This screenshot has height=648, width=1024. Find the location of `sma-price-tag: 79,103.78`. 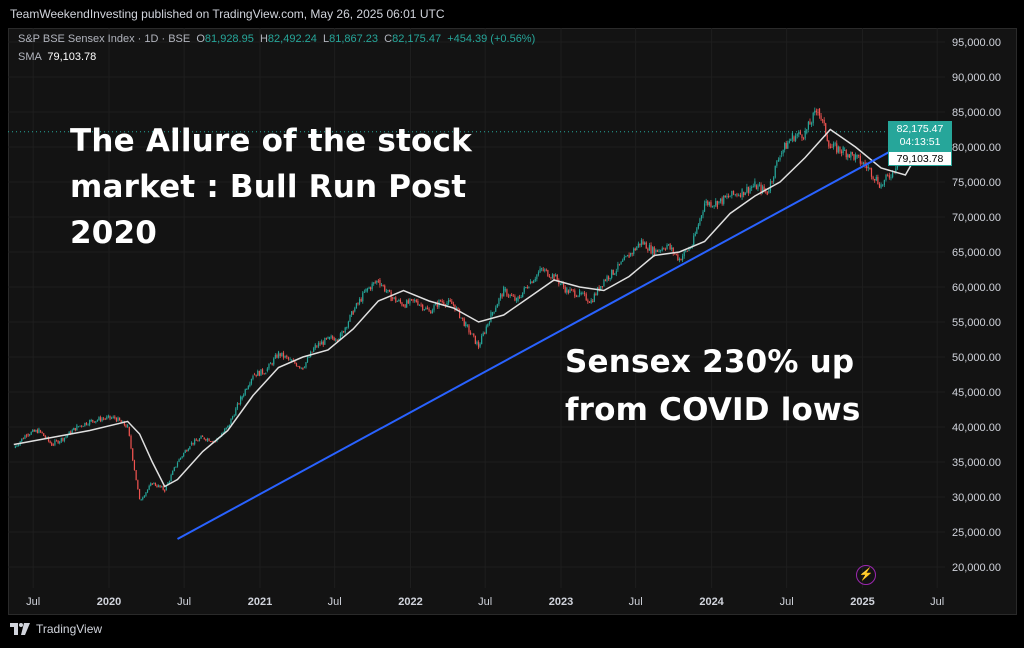

sma-price-tag: 79,103.78 is located at coordinates (920, 158).